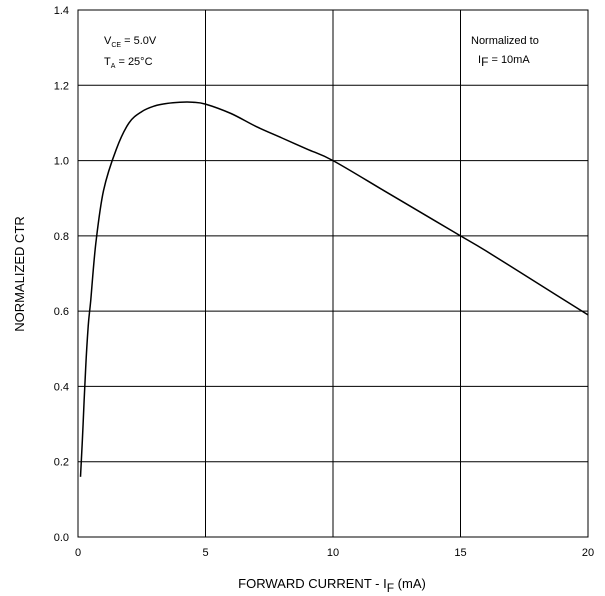 This screenshot has width=605, height=596. I want to click on ta-annotation: TA = 25°C, so click(128, 63).